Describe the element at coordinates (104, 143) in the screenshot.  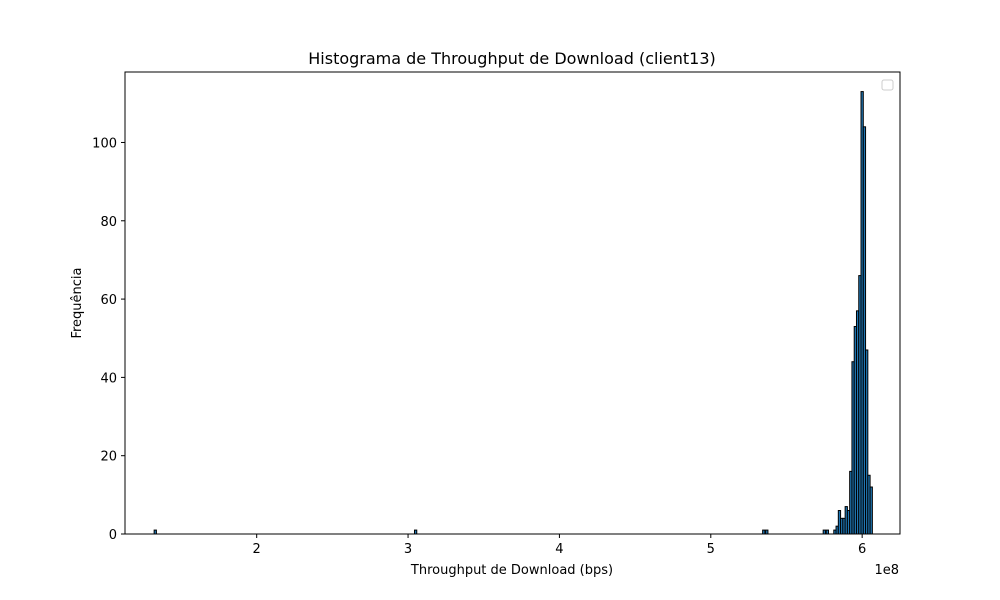
I see `y-tick-label: 100` at that location.